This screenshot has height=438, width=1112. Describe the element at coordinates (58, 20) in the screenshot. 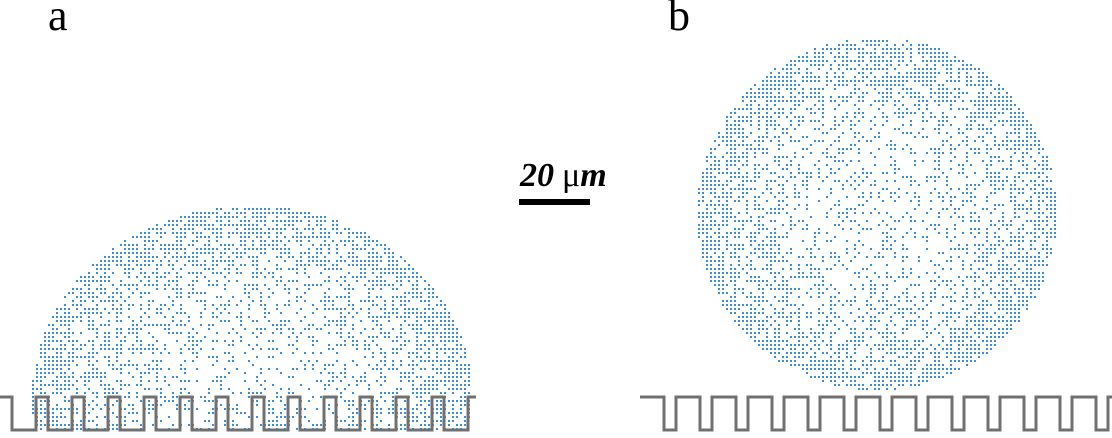

I see `panel-label-a: a` at that location.